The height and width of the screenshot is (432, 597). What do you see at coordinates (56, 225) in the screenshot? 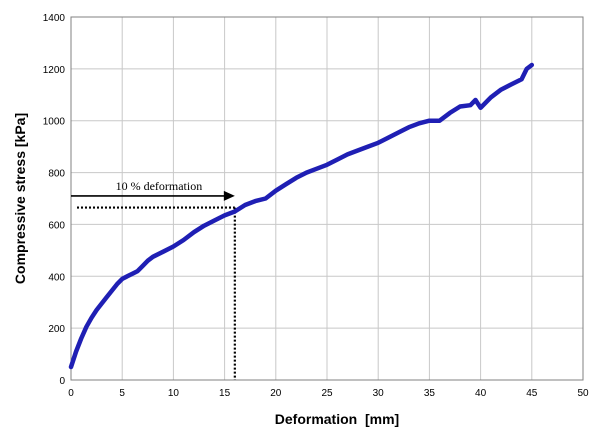
I see `y-tick-label: 600` at bounding box center [56, 225].